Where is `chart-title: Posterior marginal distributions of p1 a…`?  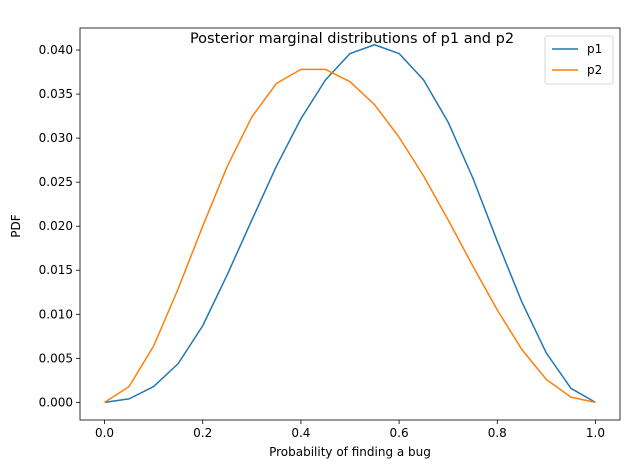
chart-title: Posterior marginal distributions of p1 a… is located at coordinates (352, 39).